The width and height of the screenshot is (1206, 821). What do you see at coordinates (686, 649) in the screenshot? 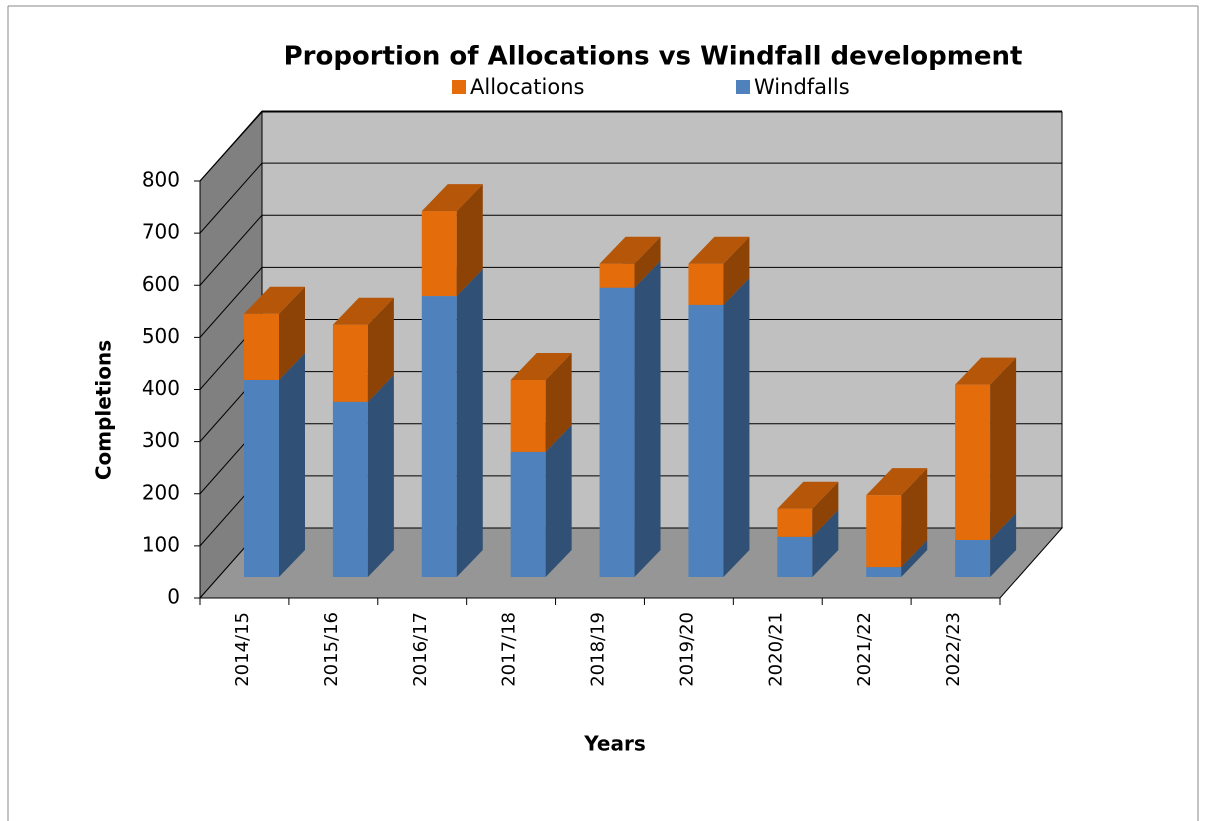
I see `x-tick-label: 2019/20` at bounding box center [686, 649].